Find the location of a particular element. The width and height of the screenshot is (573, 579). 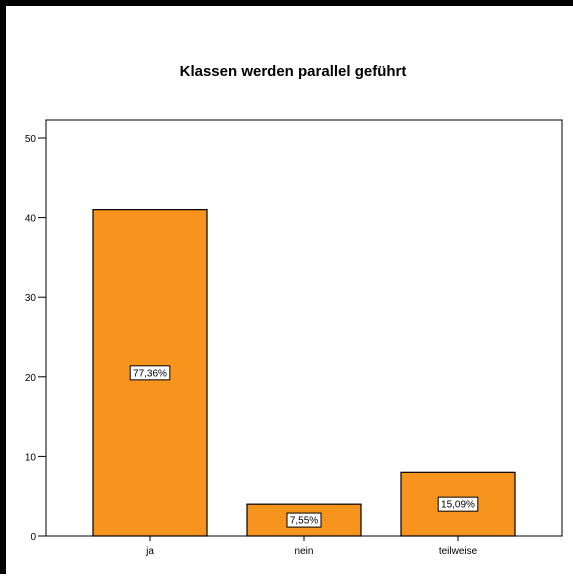

y-tick-label: 0 is located at coordinates (33, 537).